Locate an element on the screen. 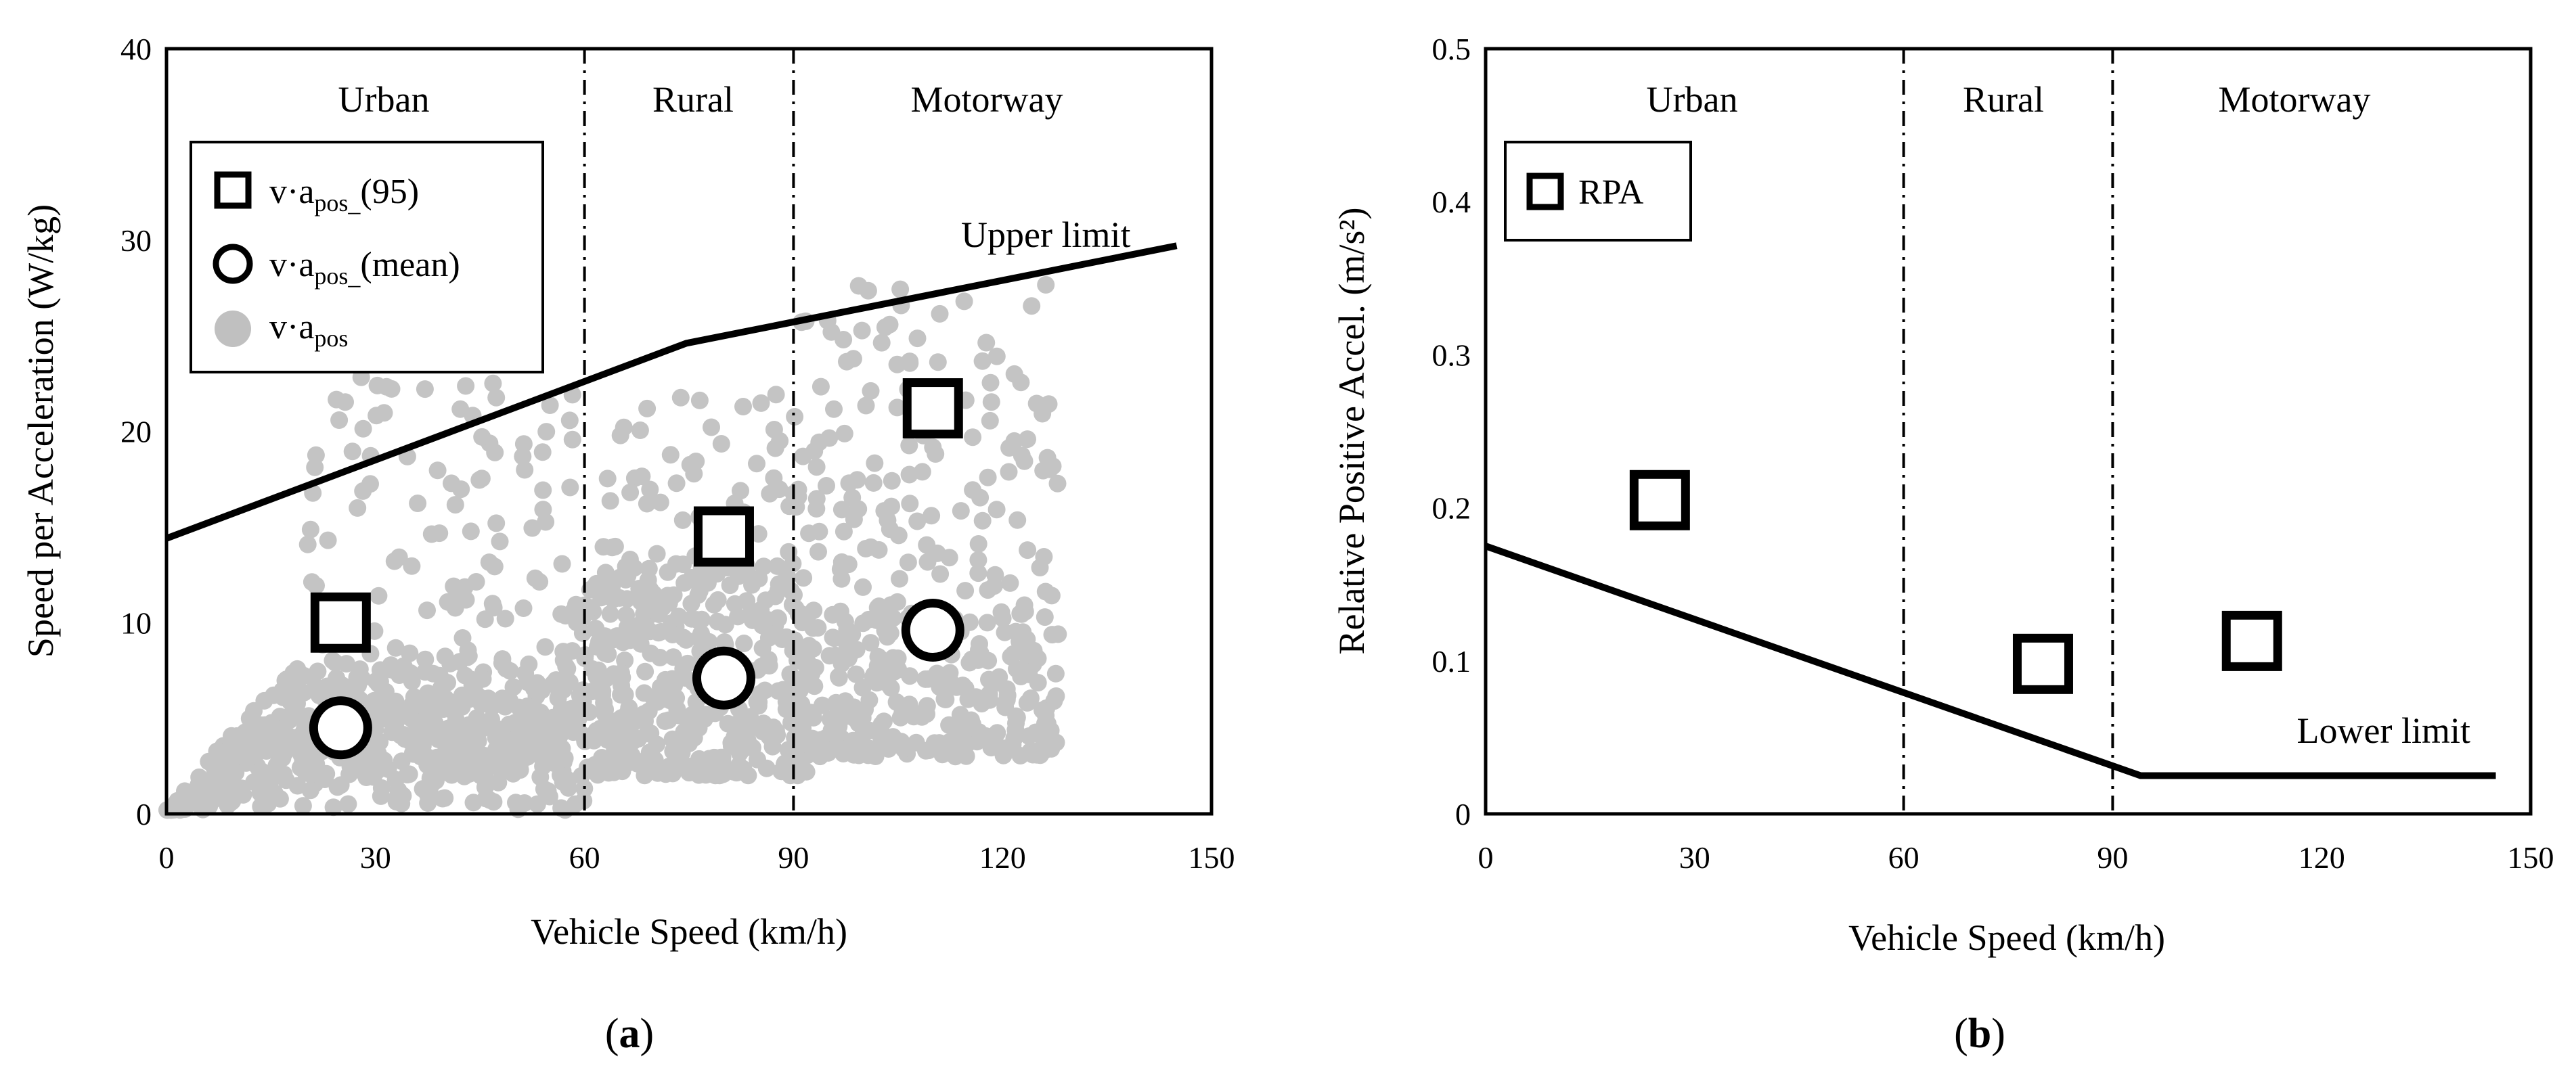 The height and width of the screenshot is (1075, 2576). y-tick-label: 0.3 is located at coordinates (1451, 355).